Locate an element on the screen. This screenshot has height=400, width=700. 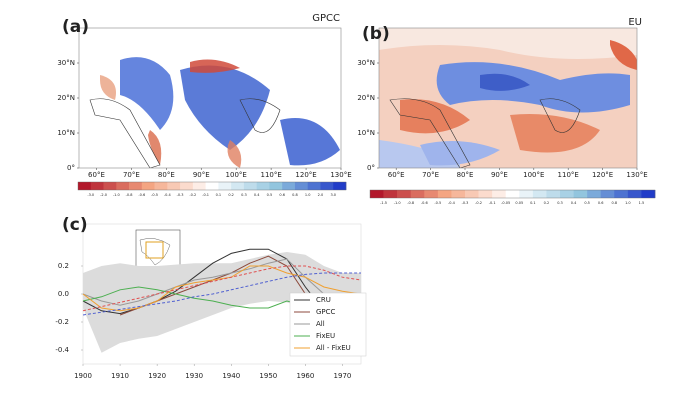
y-tick-label: 0.2 is located at coordinates (63, 266).